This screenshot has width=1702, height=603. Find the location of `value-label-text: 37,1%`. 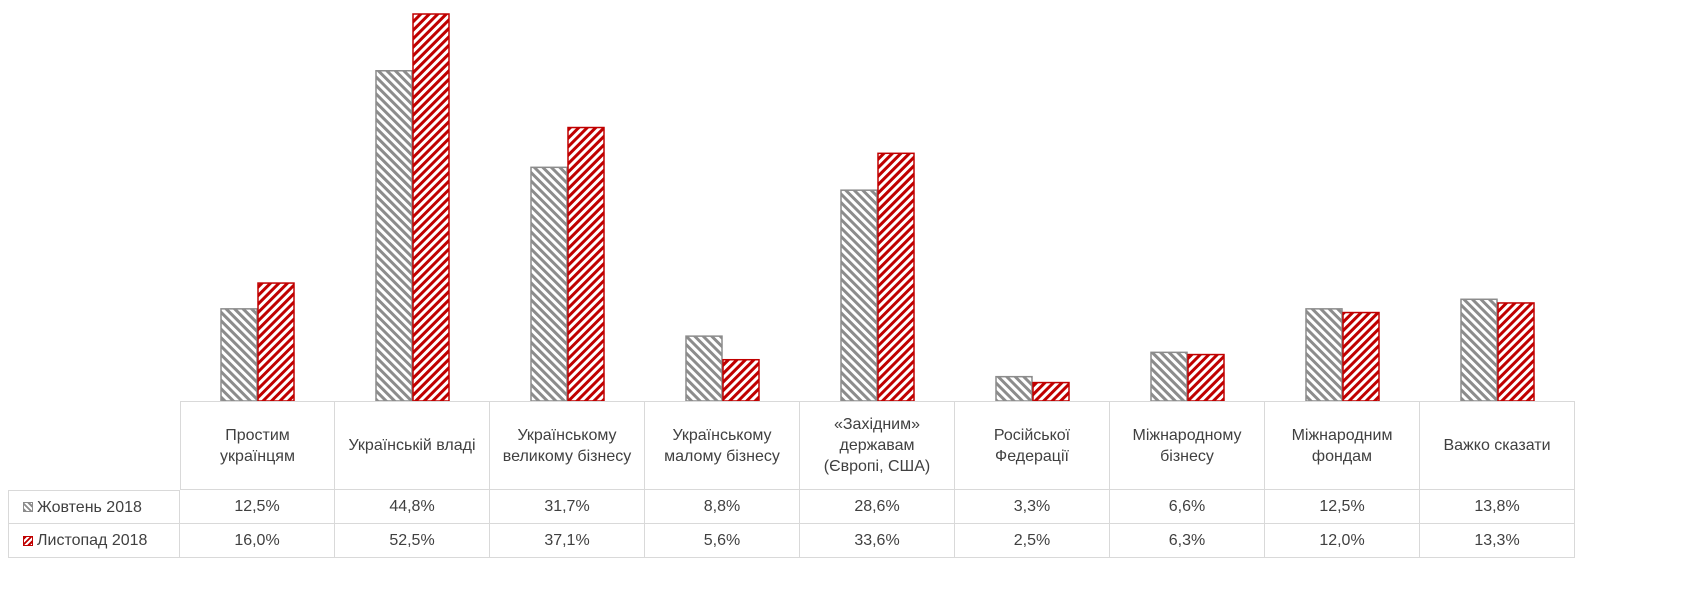

value-label-text: 37,1% is located at coordinates (567, 540).